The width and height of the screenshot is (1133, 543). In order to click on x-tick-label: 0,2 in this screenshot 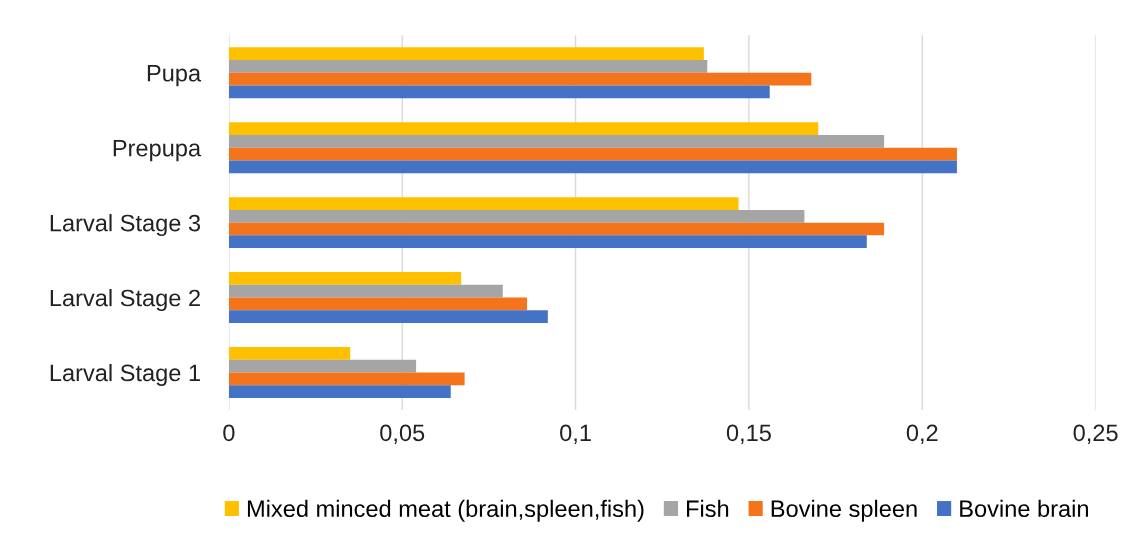, I will do `click(922, 434)`.